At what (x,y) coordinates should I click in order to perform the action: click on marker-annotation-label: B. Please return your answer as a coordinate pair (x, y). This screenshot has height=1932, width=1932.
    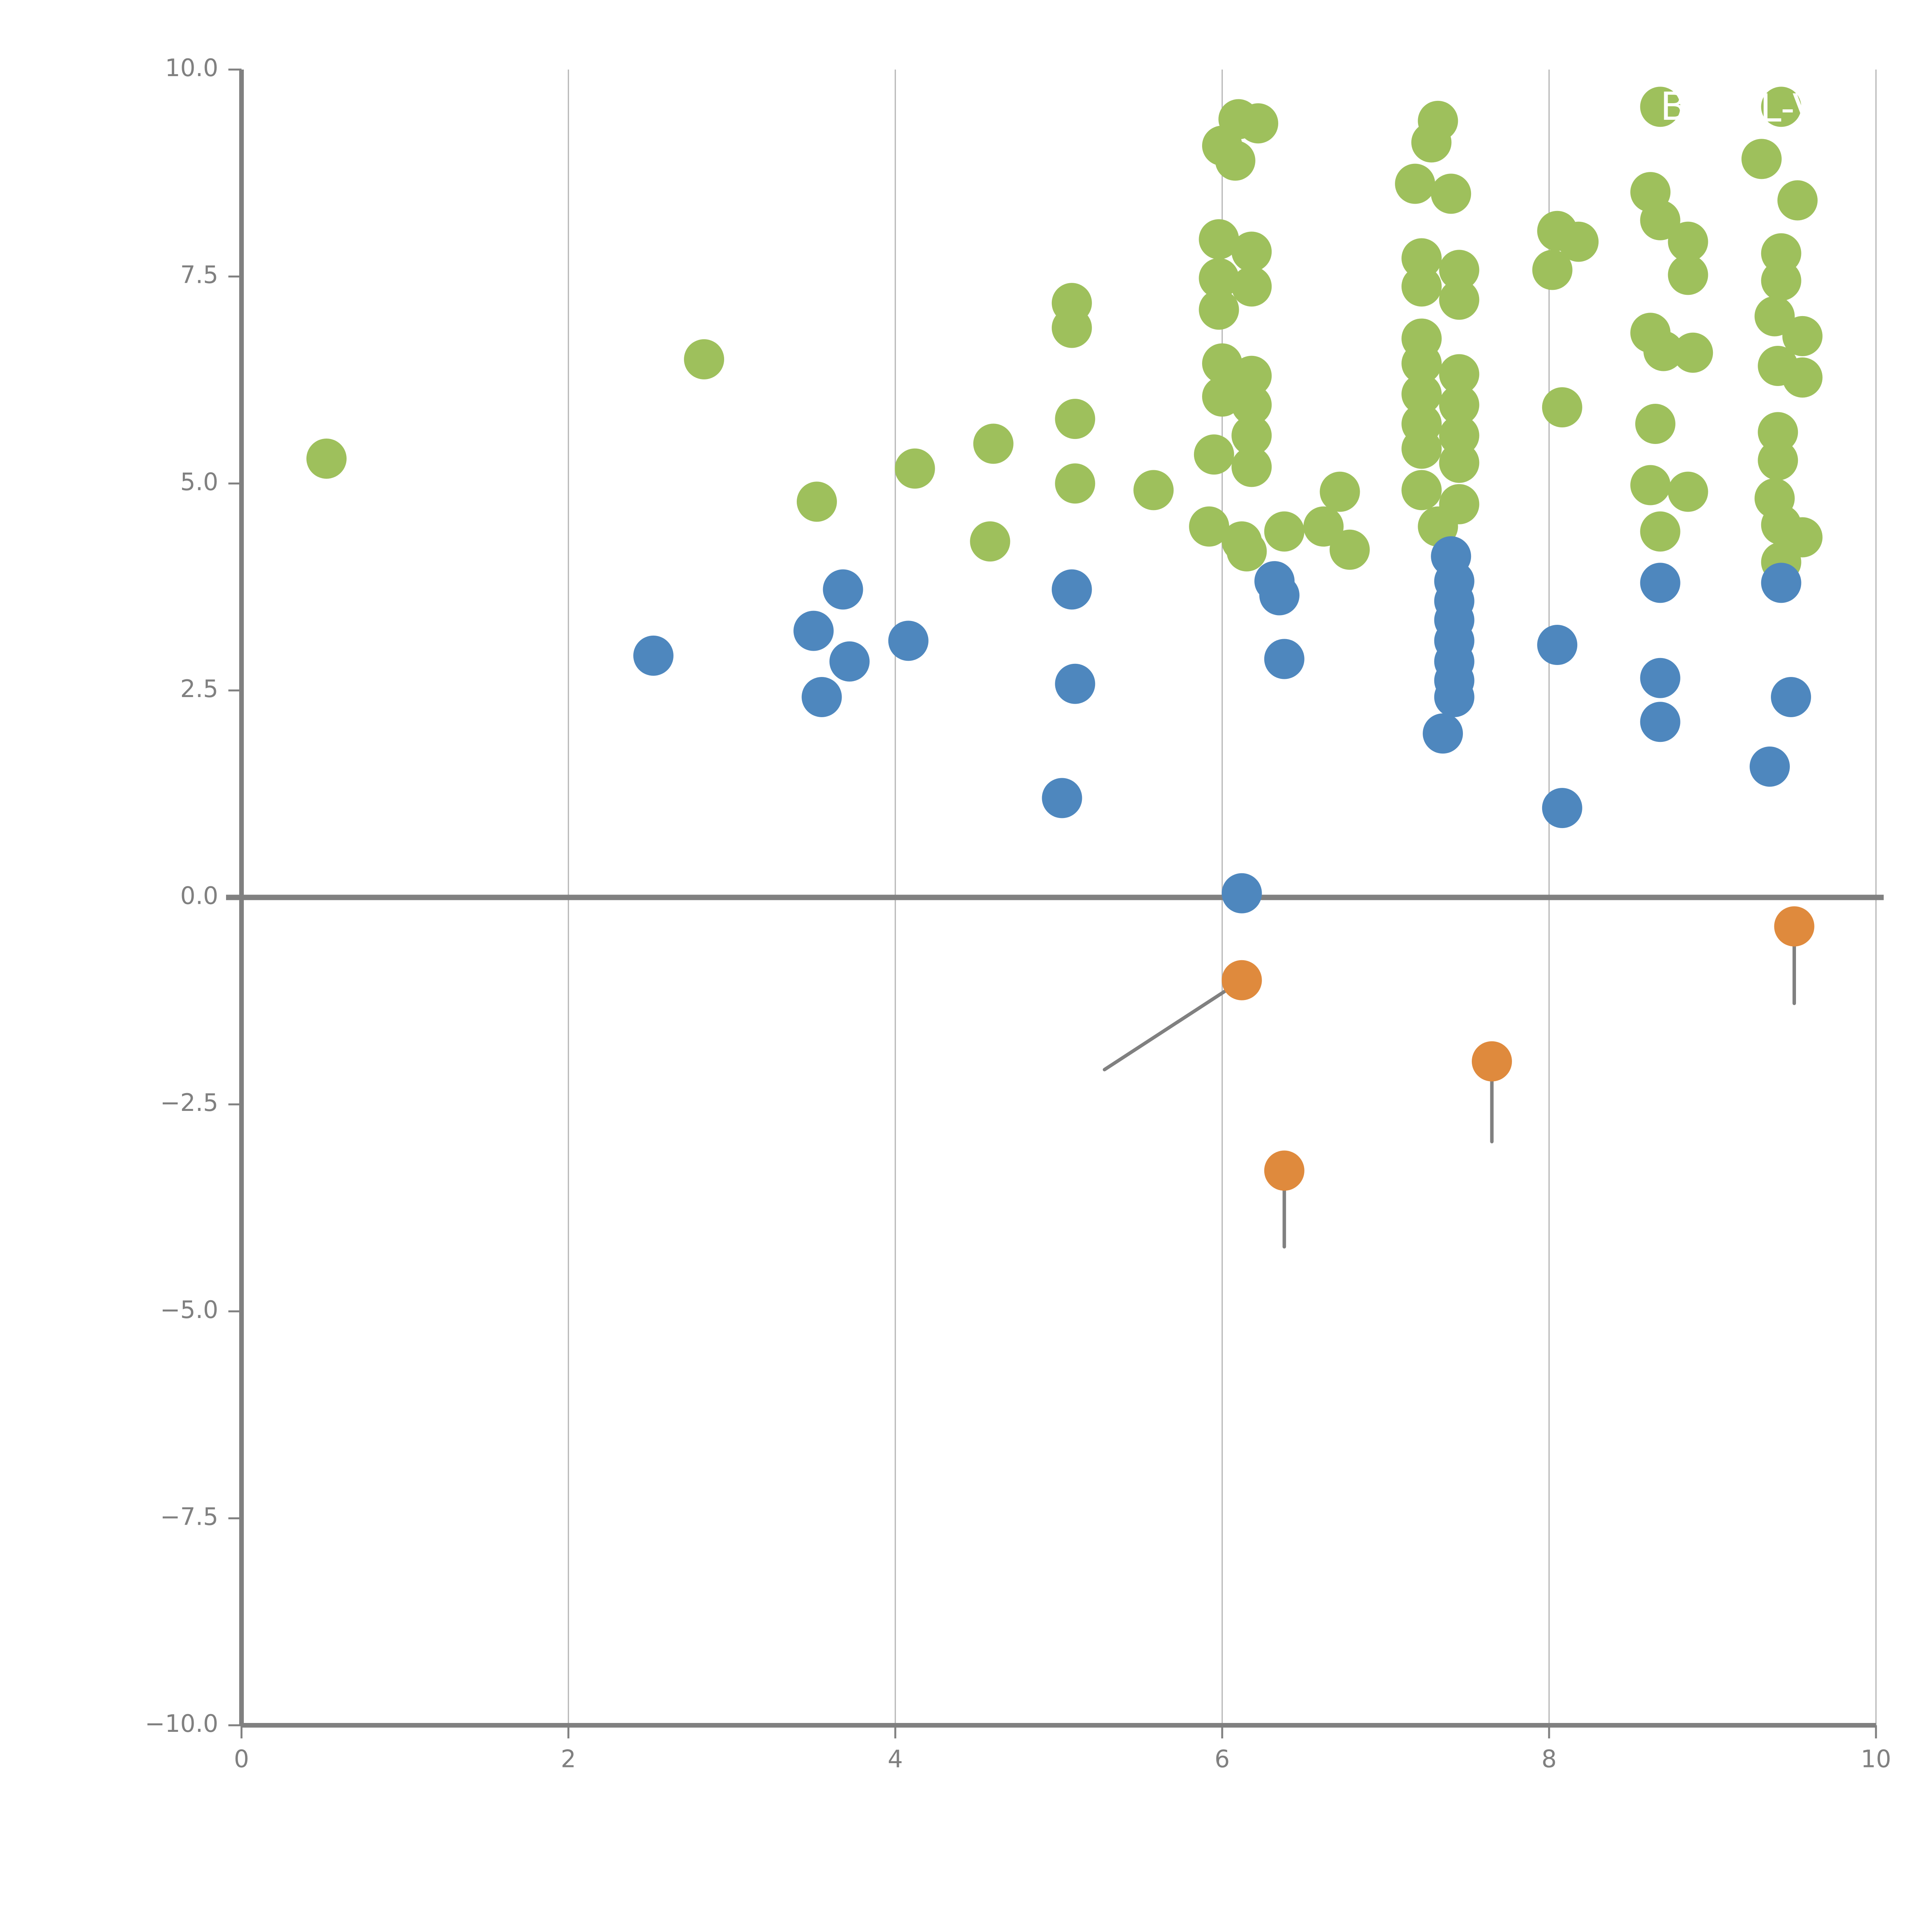
    Looking at the image, I should click on (1673, 106).